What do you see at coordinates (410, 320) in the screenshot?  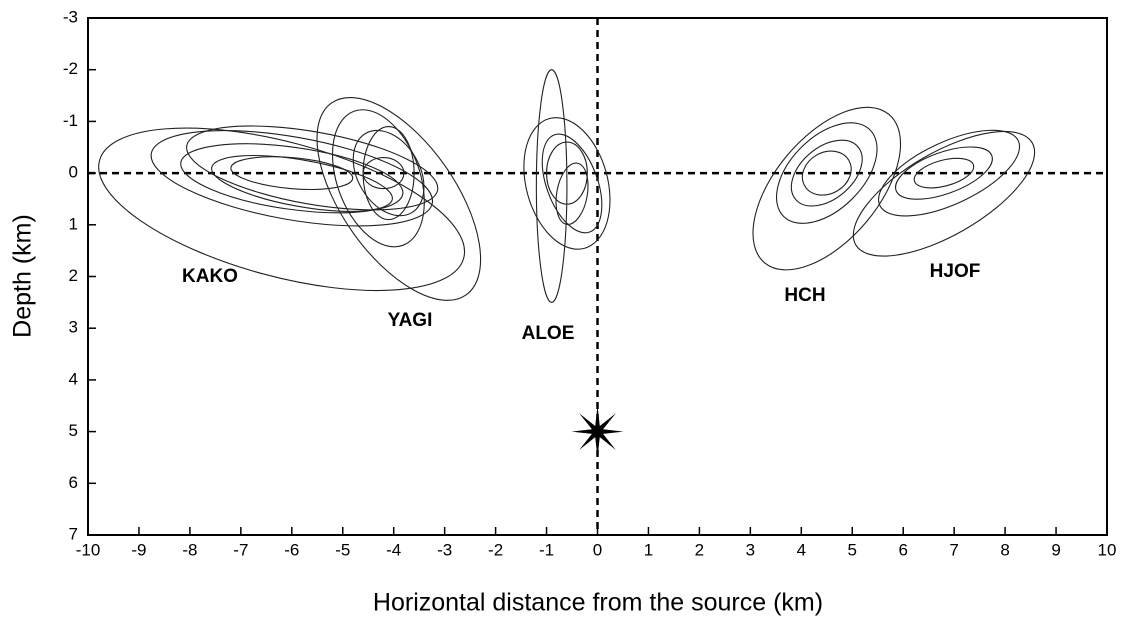 I see `station-label: YAGI` at bounding box center [410, 320].